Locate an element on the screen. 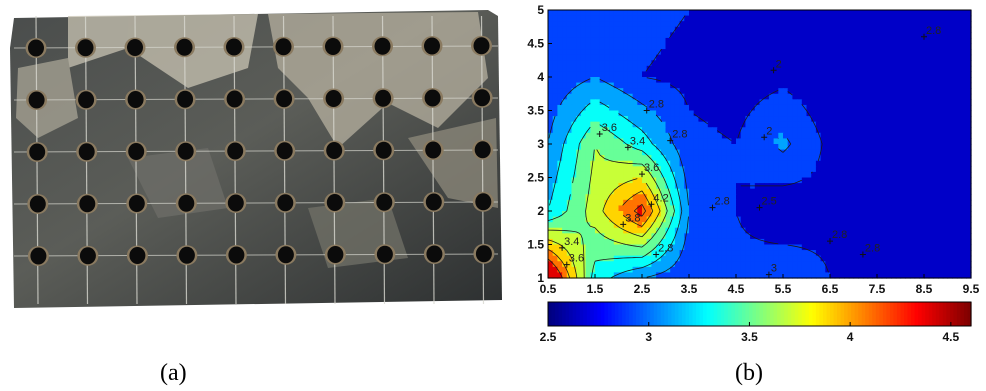 The height and width of the screenshot is (391, 986). drill-hole is located at coordinates (86, 152).